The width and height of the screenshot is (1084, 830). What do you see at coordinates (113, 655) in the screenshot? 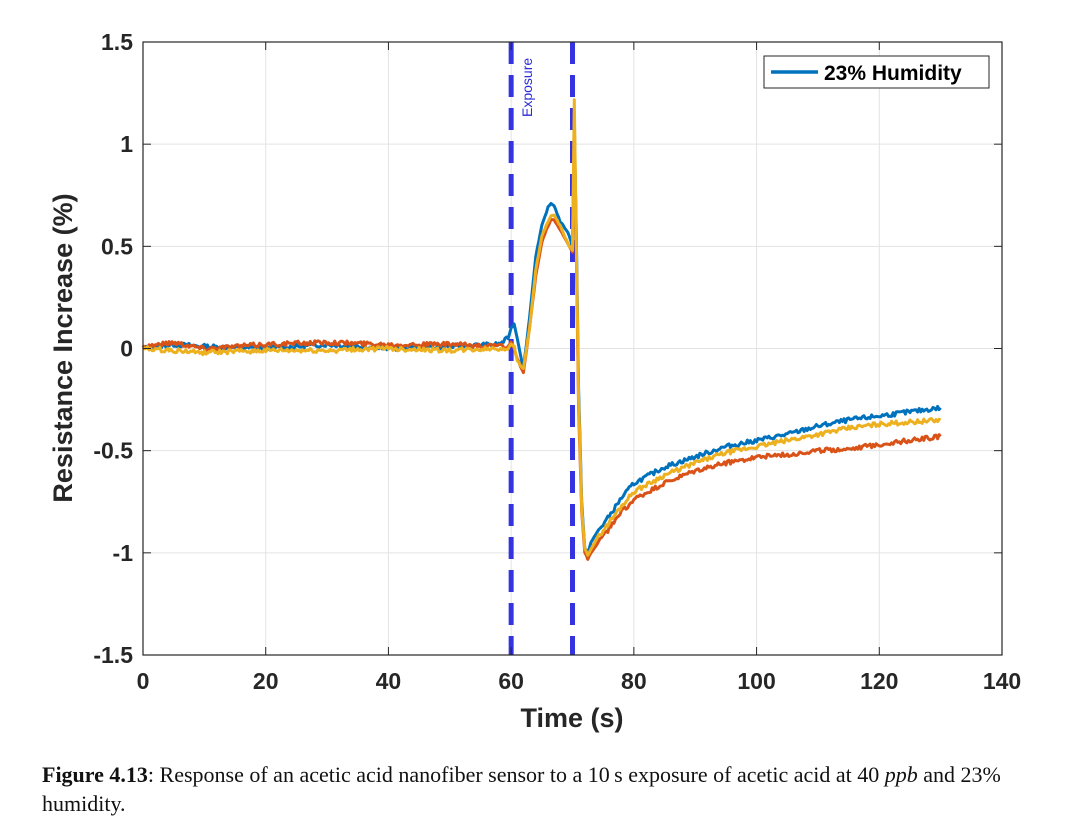
I see `y-tick-label: -1.5` at bounding box center [113, 655].